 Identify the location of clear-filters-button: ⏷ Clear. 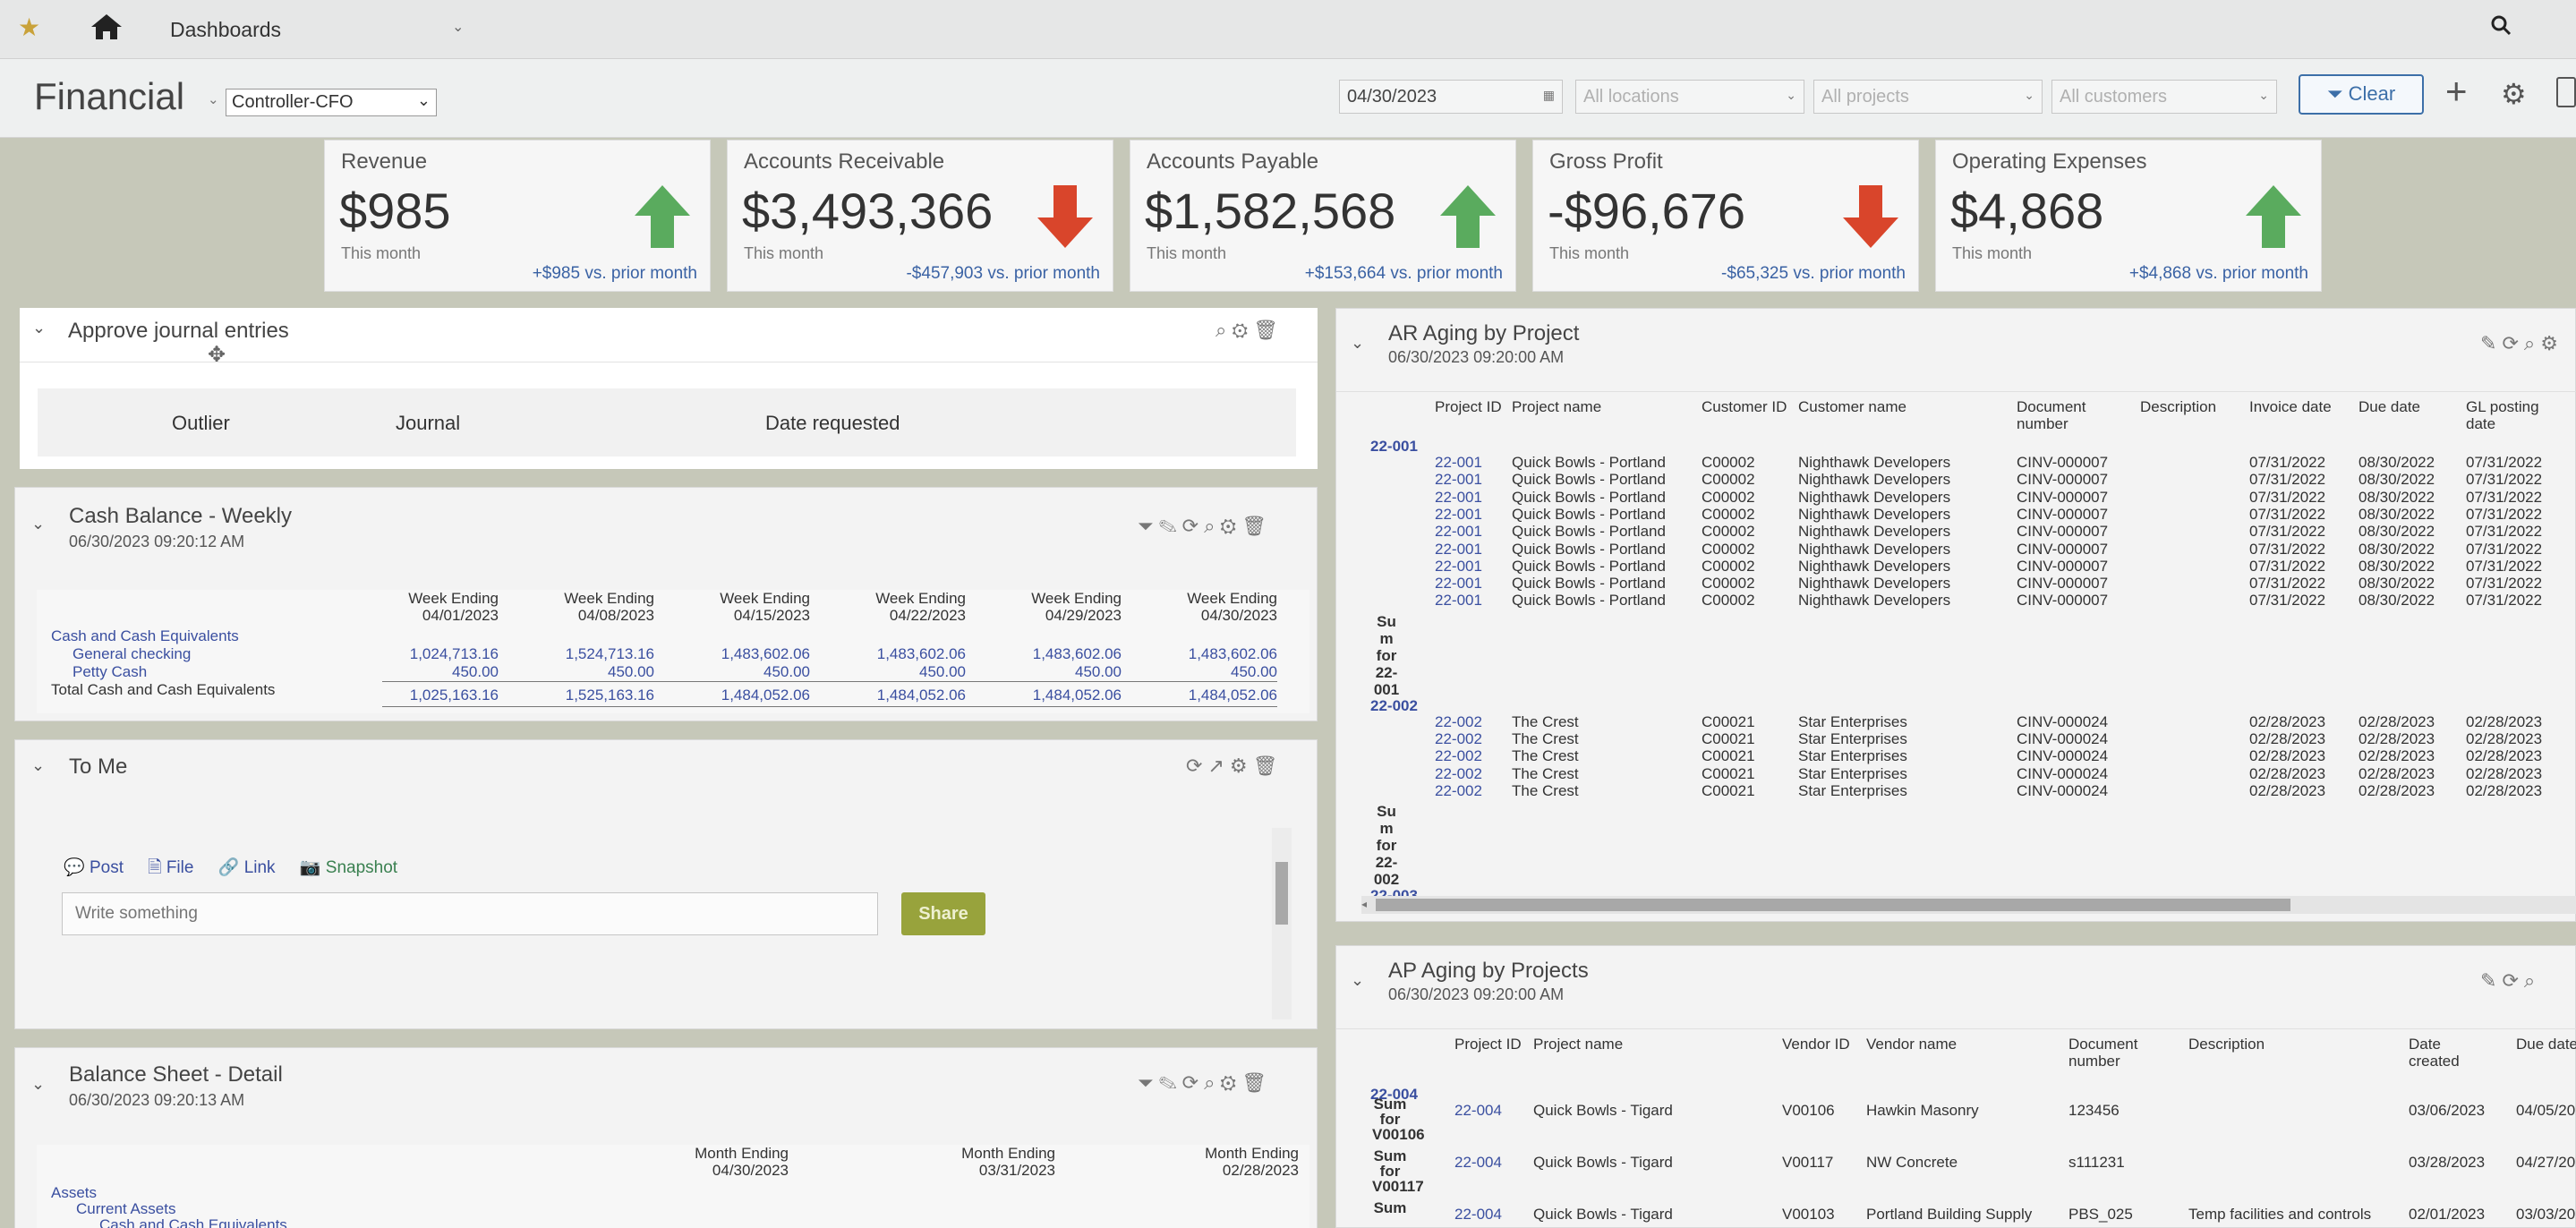
(2361, 94).